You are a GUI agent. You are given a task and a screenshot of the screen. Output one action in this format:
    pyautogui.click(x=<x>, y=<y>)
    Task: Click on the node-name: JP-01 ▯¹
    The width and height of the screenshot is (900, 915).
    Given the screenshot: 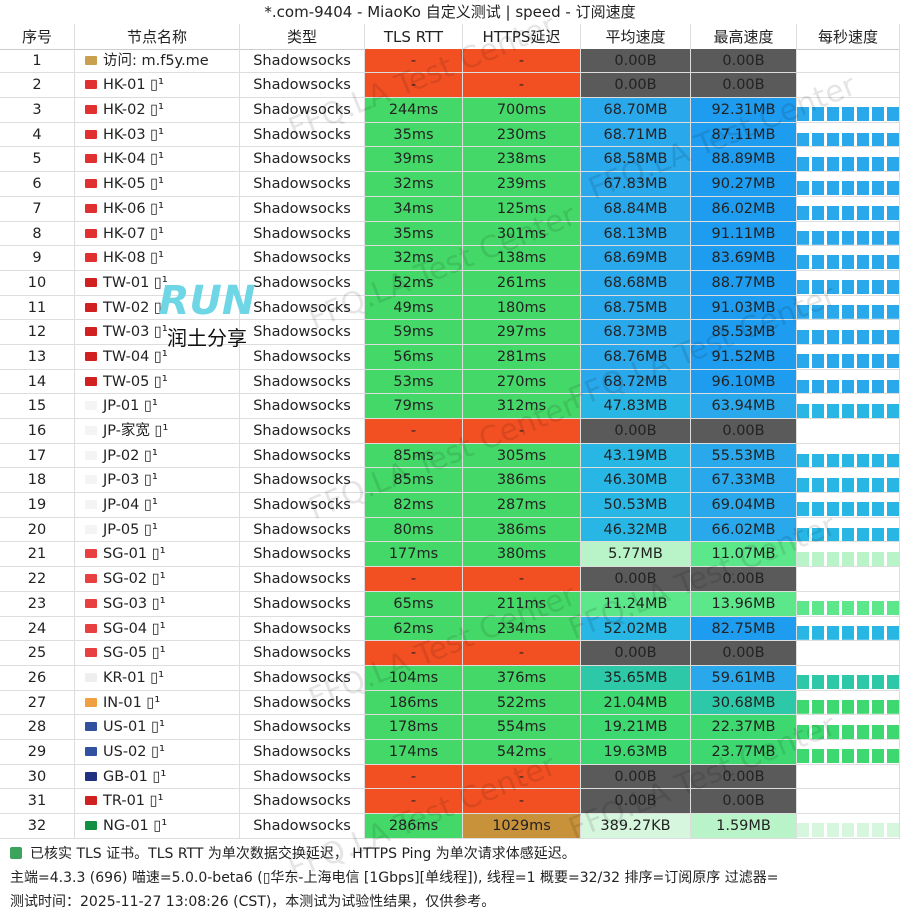 What is the action you would take?
    pyautogui.click(x=130, y=406)
    